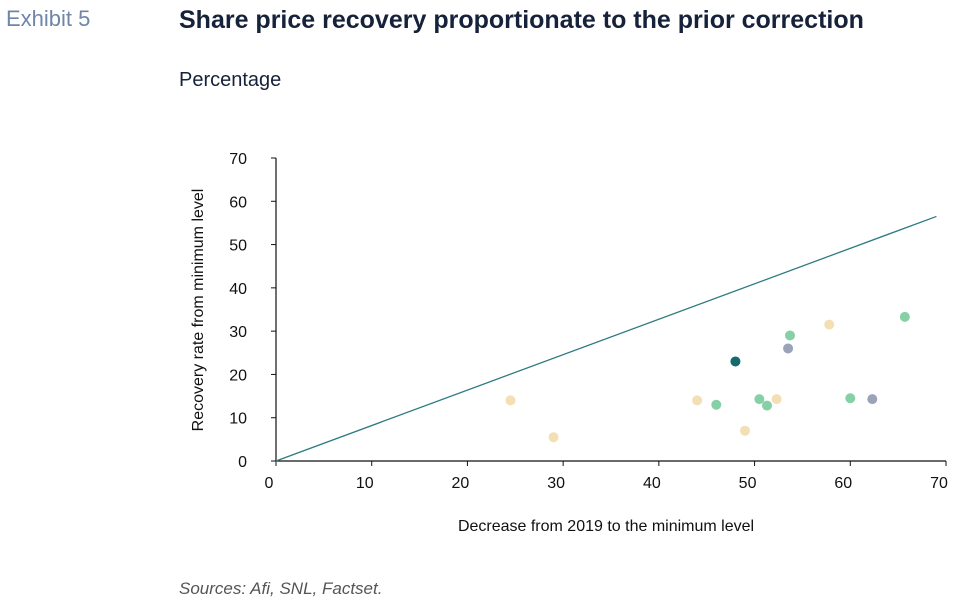 Image resolution: width=969 pixels, height=603 pixels. Describe the element at coordinates (238, 332) in the screenshot. I see `y-tick-label: 30` at that location.